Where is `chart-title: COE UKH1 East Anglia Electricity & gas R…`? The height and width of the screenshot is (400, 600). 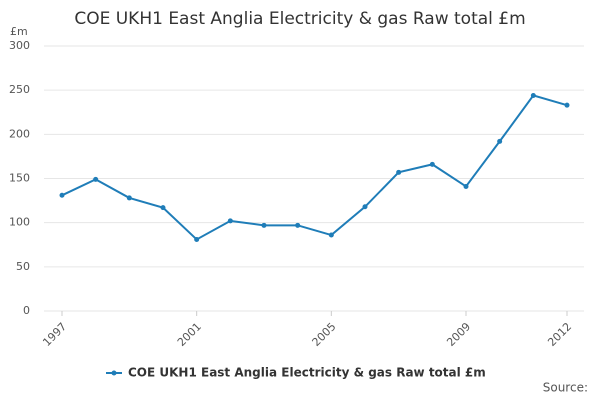 chart-title: COE UKH1 East Anglia Electricity & gas R… is located at coordinates (299, 19).